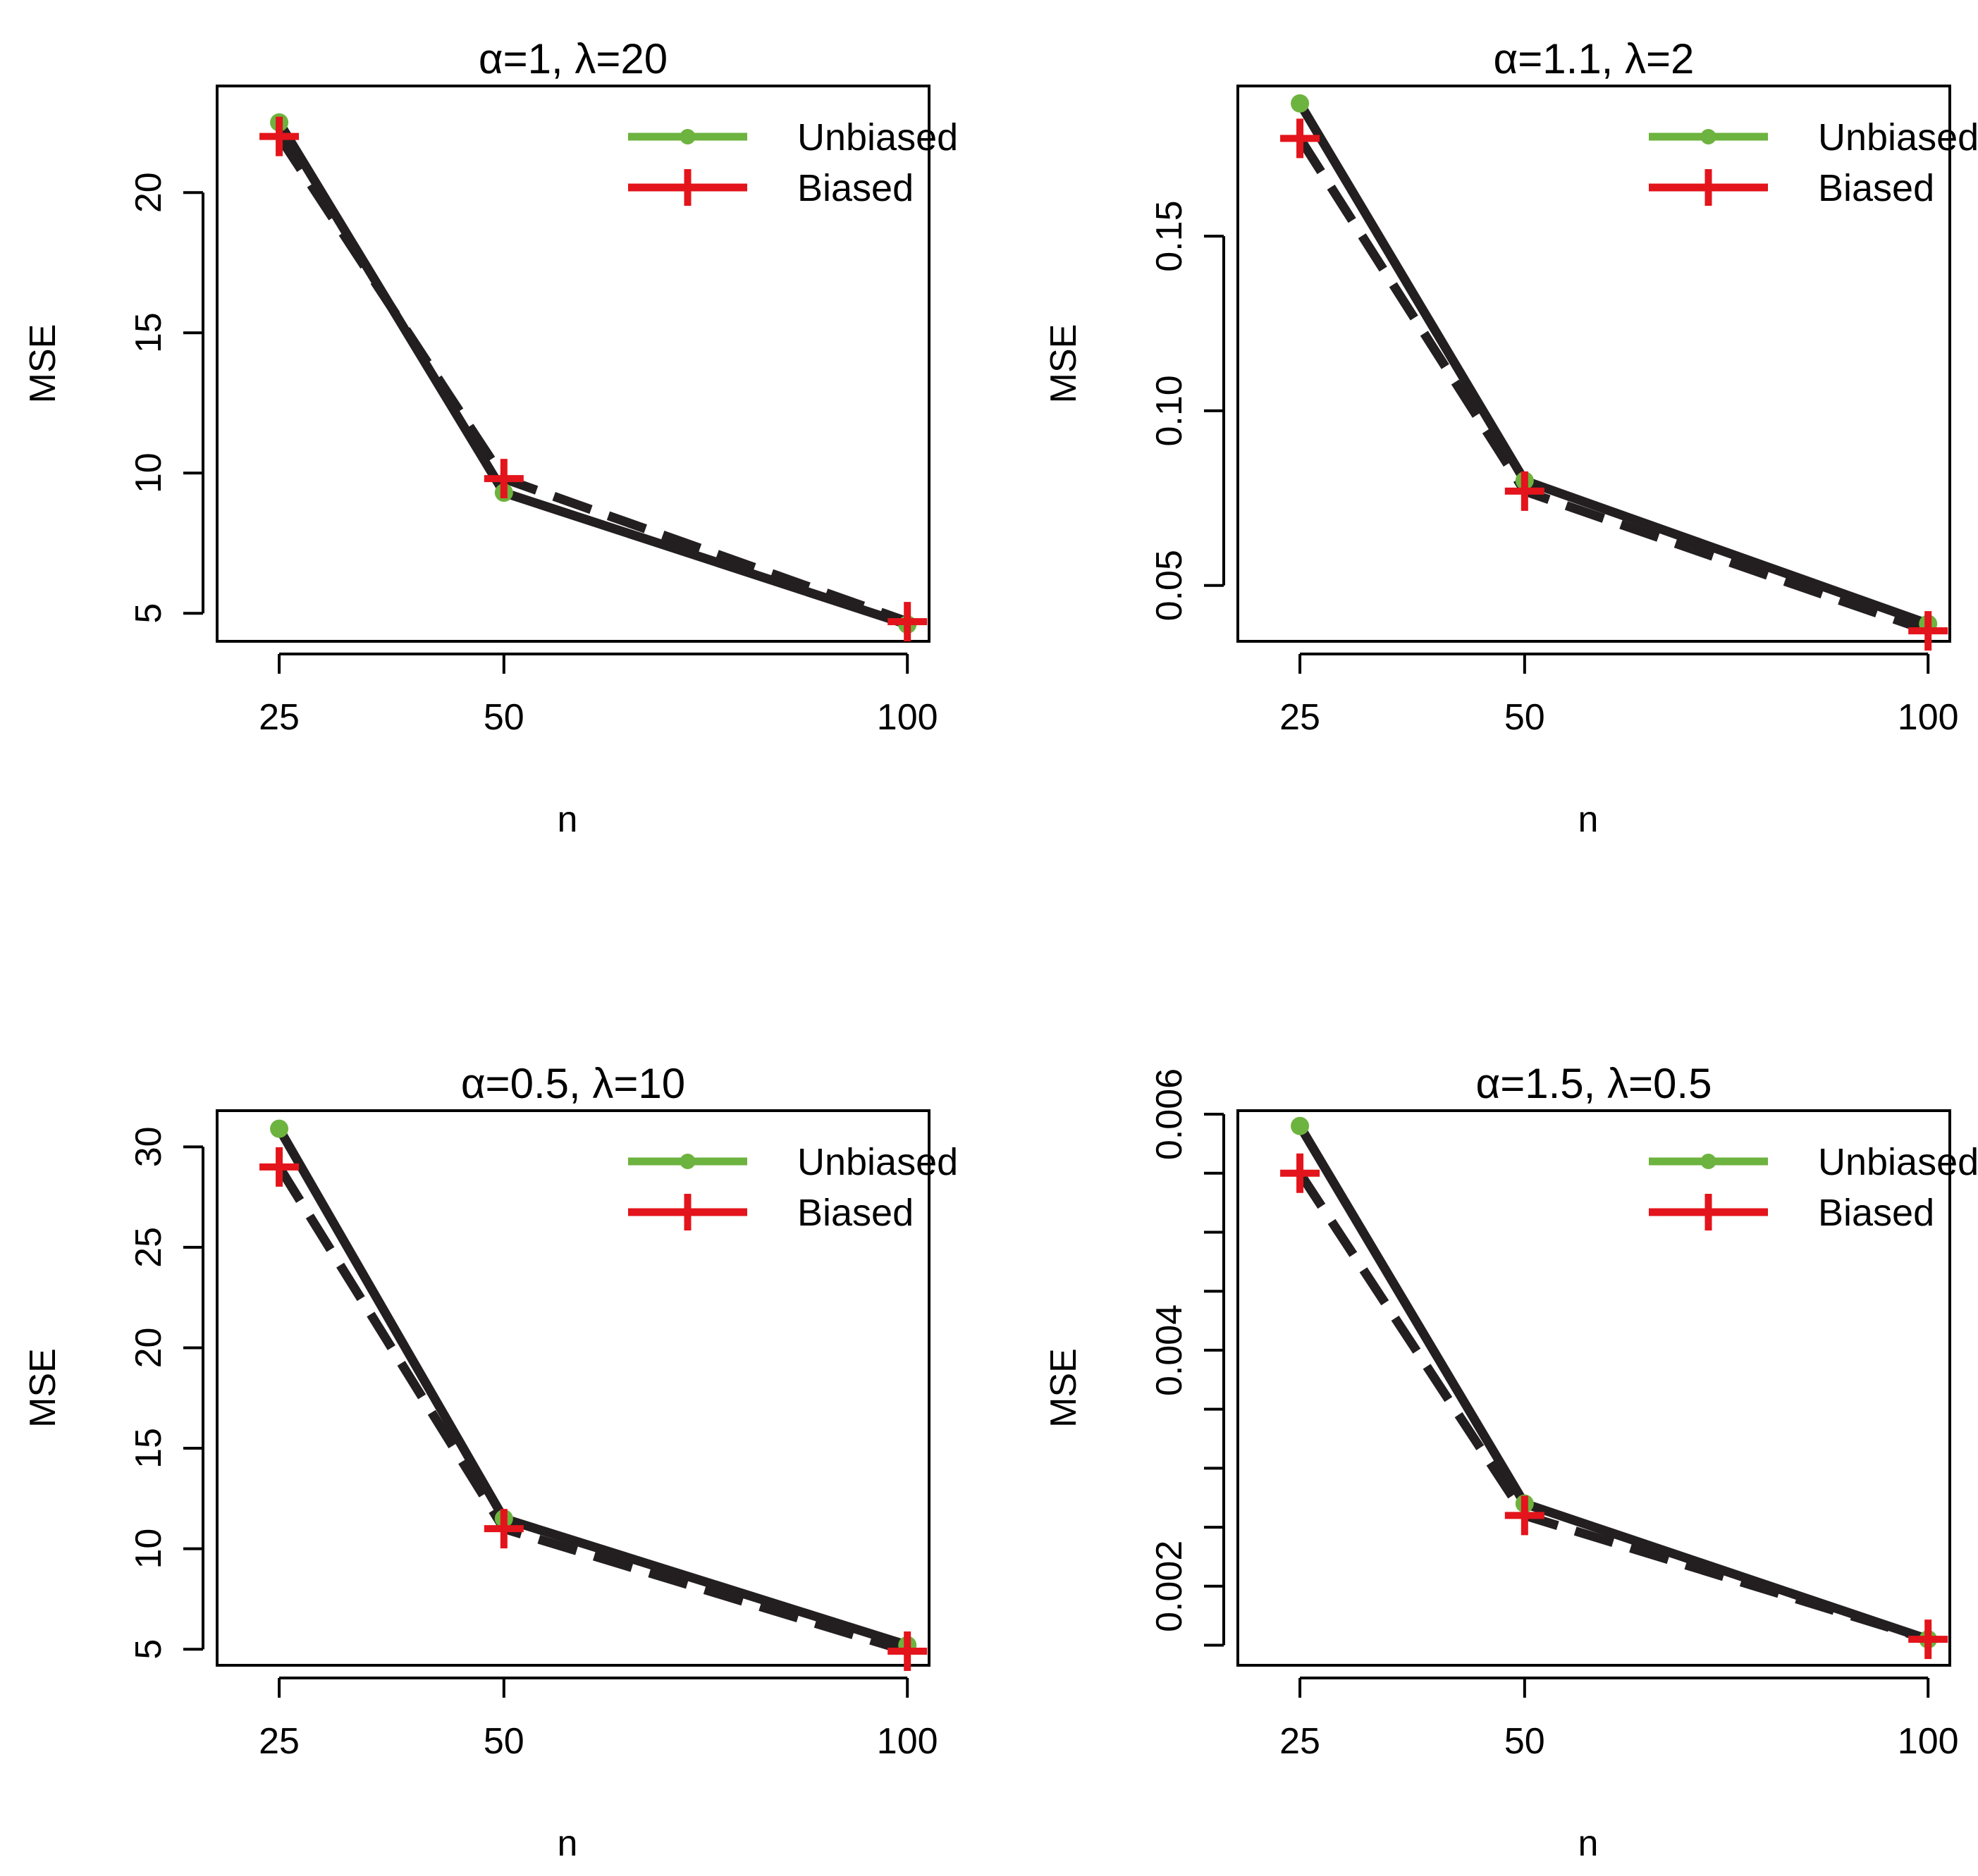 Image resolution: width=1978 pixels, height=1876 pixels. Describe the element at coordinates (1169, 1350) in the screenshot. I see `y-tick-label: 0.004` at that location.